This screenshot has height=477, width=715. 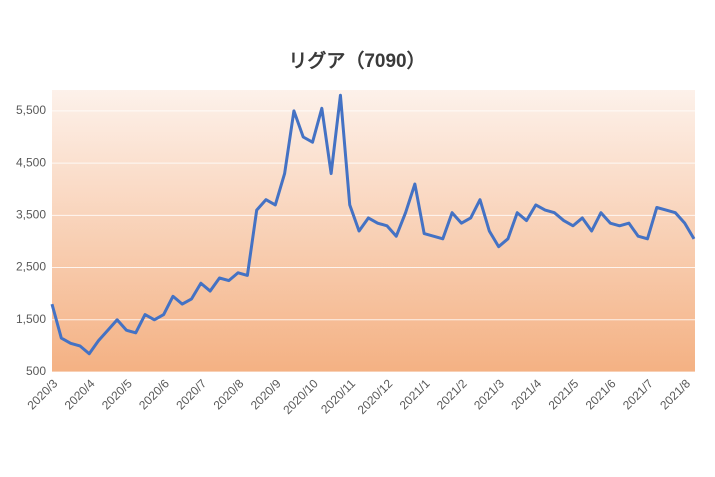 What do you see at coordinates (43, 394) in the screenshot?
I see `x-tick-label: 2020/3` at bounding box center [43, 394].